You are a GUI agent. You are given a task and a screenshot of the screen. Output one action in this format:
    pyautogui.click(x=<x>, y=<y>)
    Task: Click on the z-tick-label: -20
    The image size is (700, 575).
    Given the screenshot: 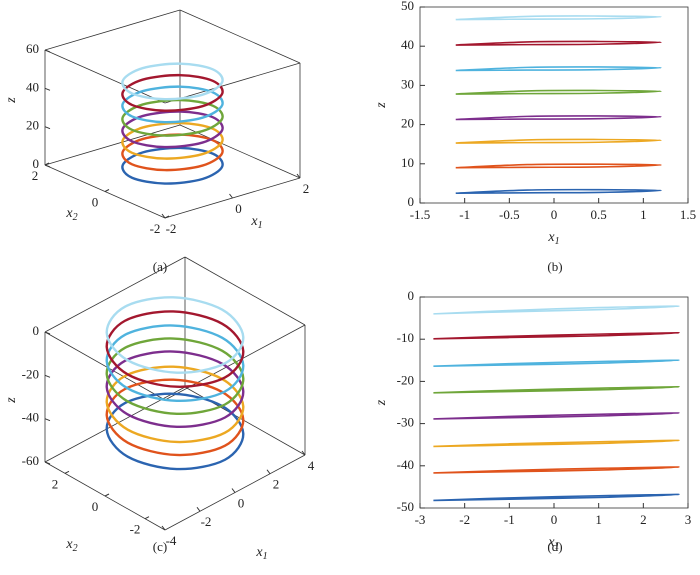 What is the action you would take?
    pyautogui.click(x=30, y=373)
    